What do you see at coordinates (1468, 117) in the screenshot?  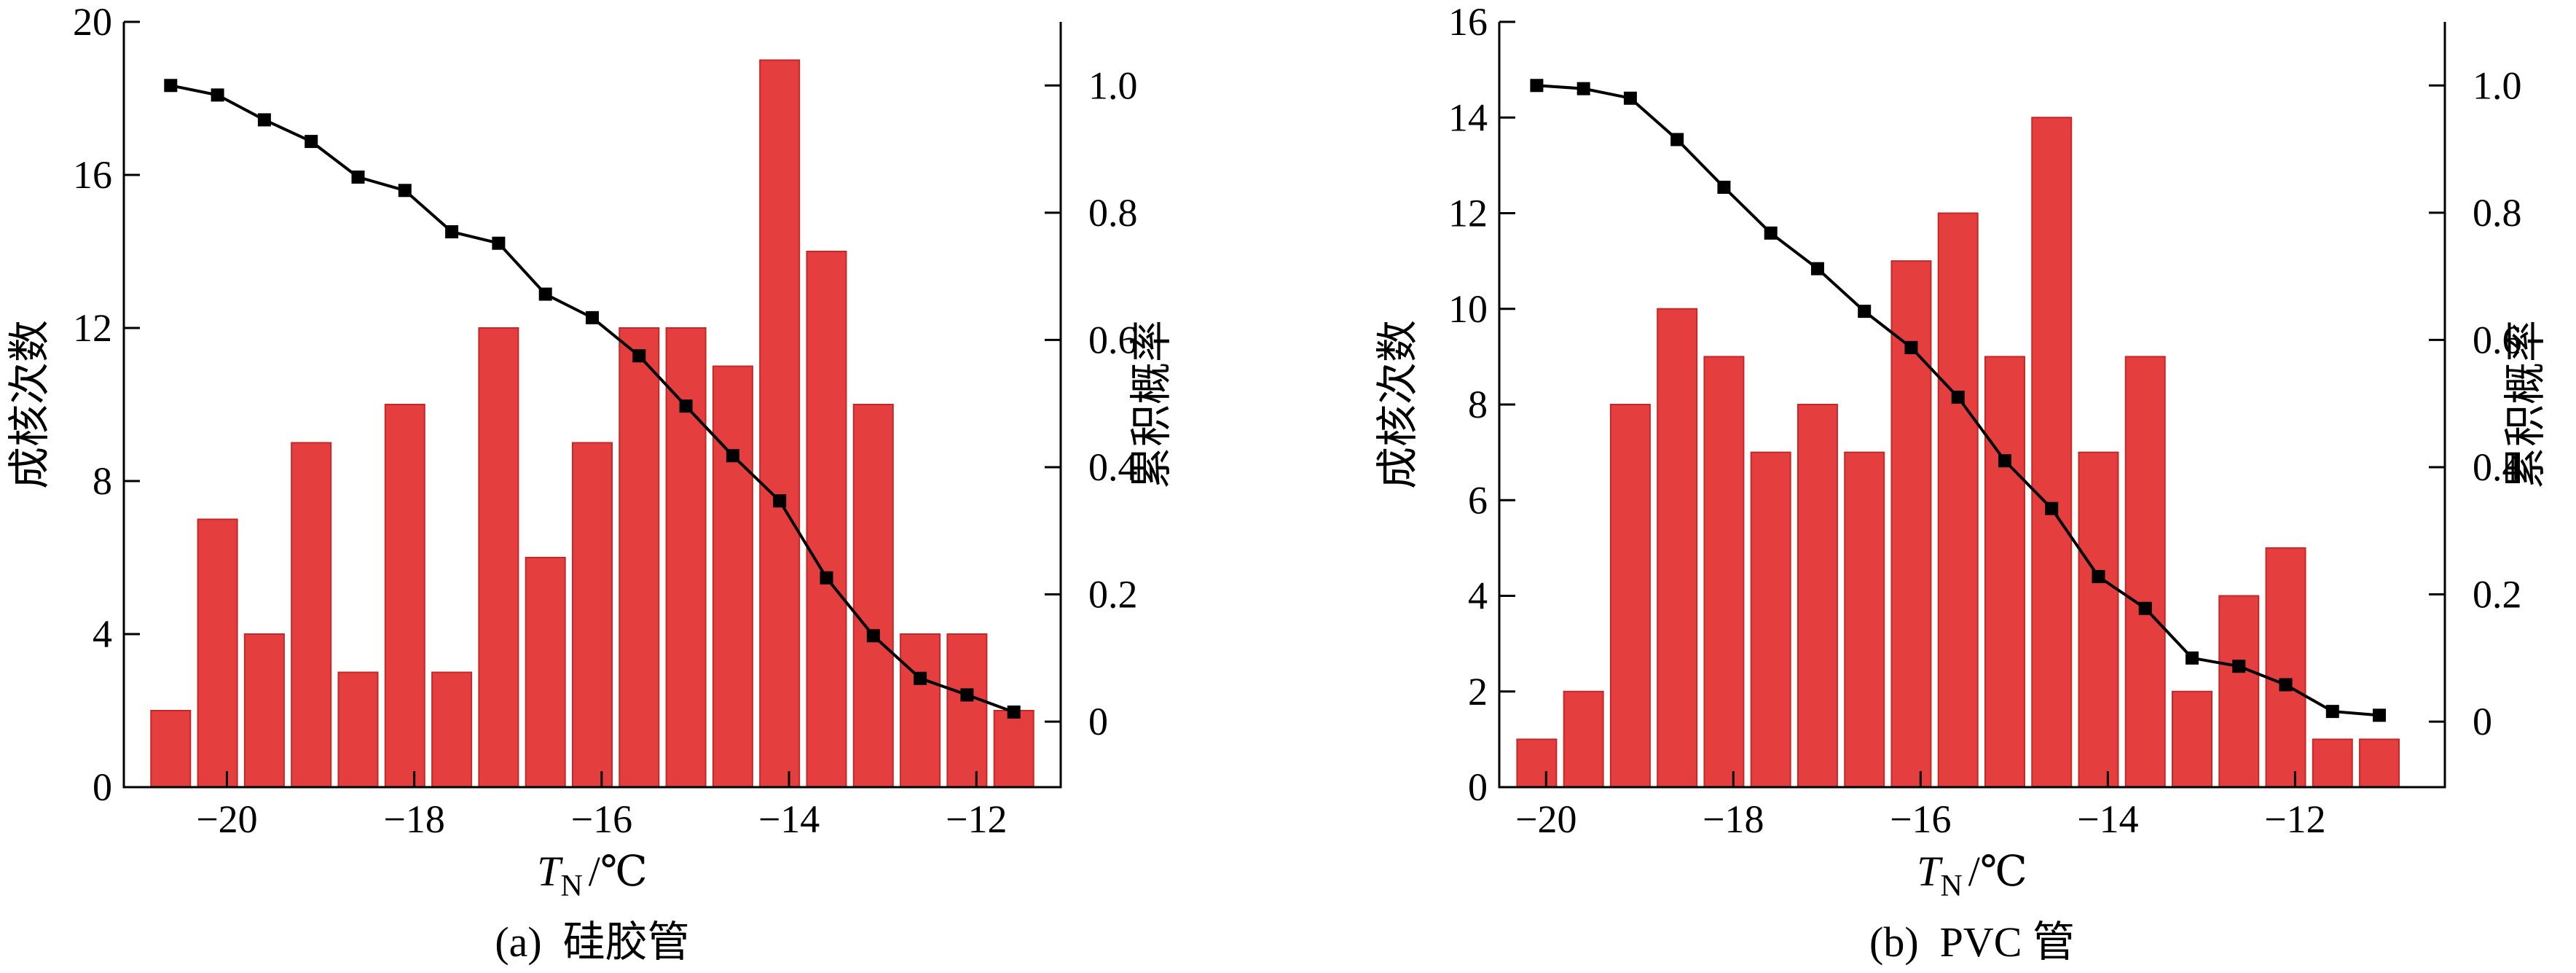 I see `y-tick-label: 14` at bounding box center [1468, 117].